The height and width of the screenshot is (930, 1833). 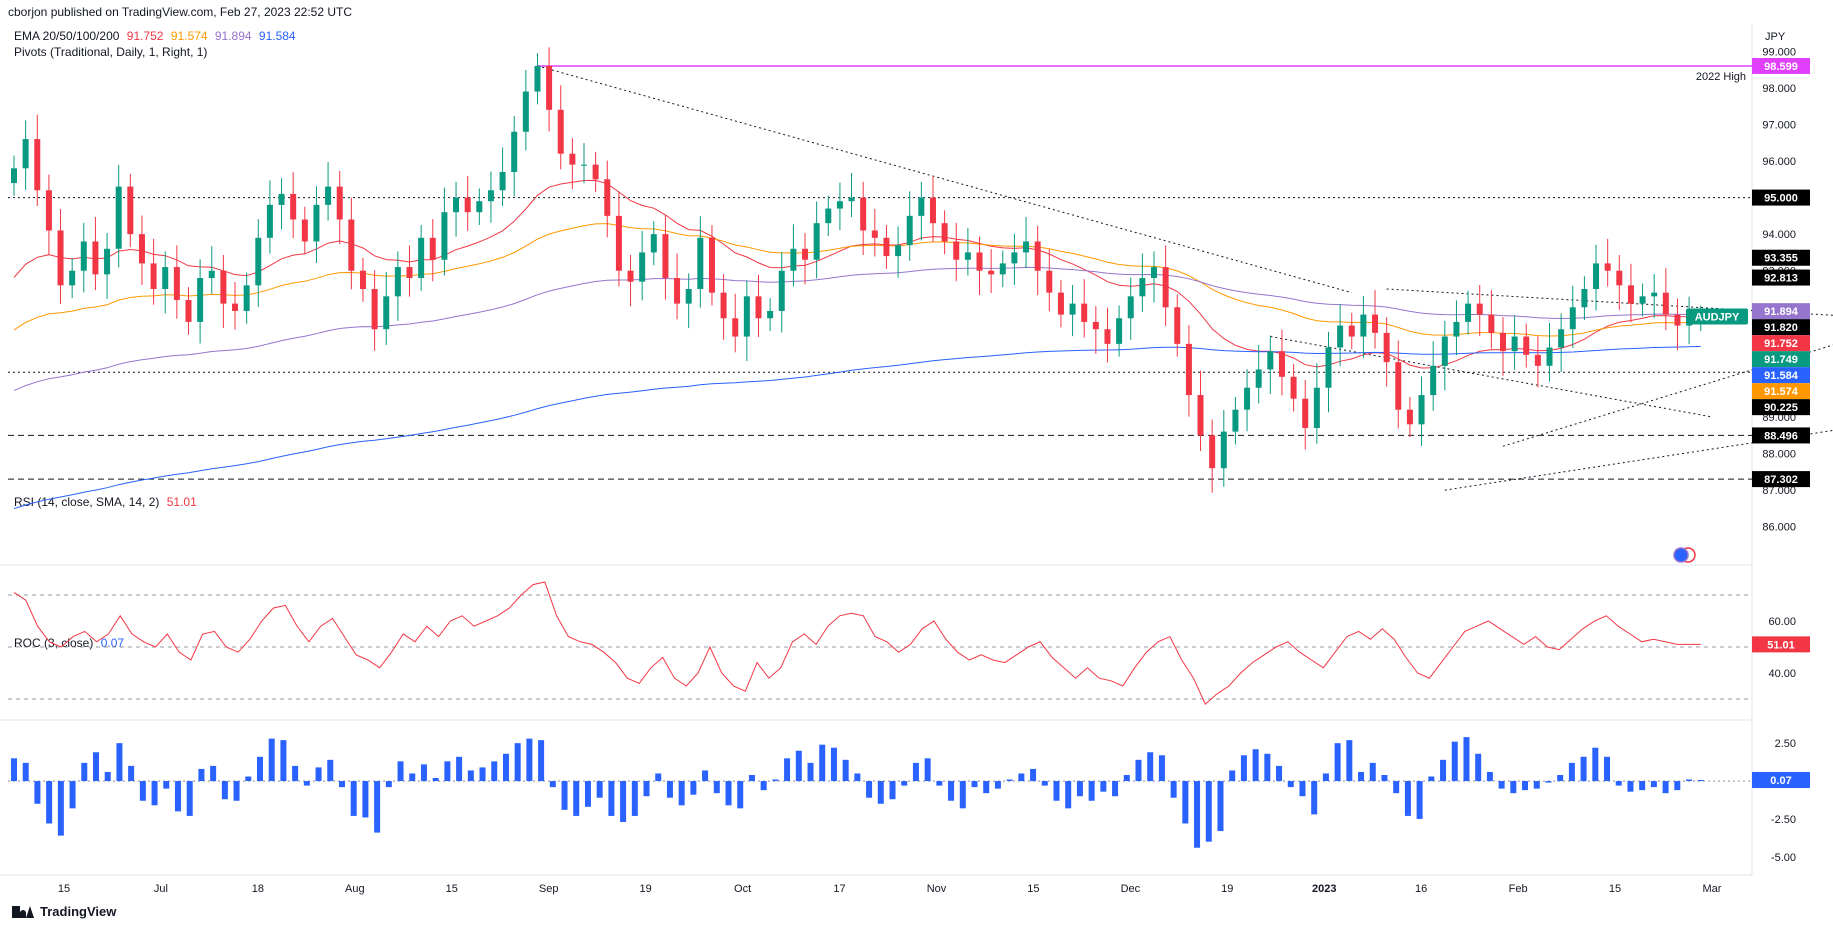 I want to click on time-tick-0: 15, so click(x=64, y=889).